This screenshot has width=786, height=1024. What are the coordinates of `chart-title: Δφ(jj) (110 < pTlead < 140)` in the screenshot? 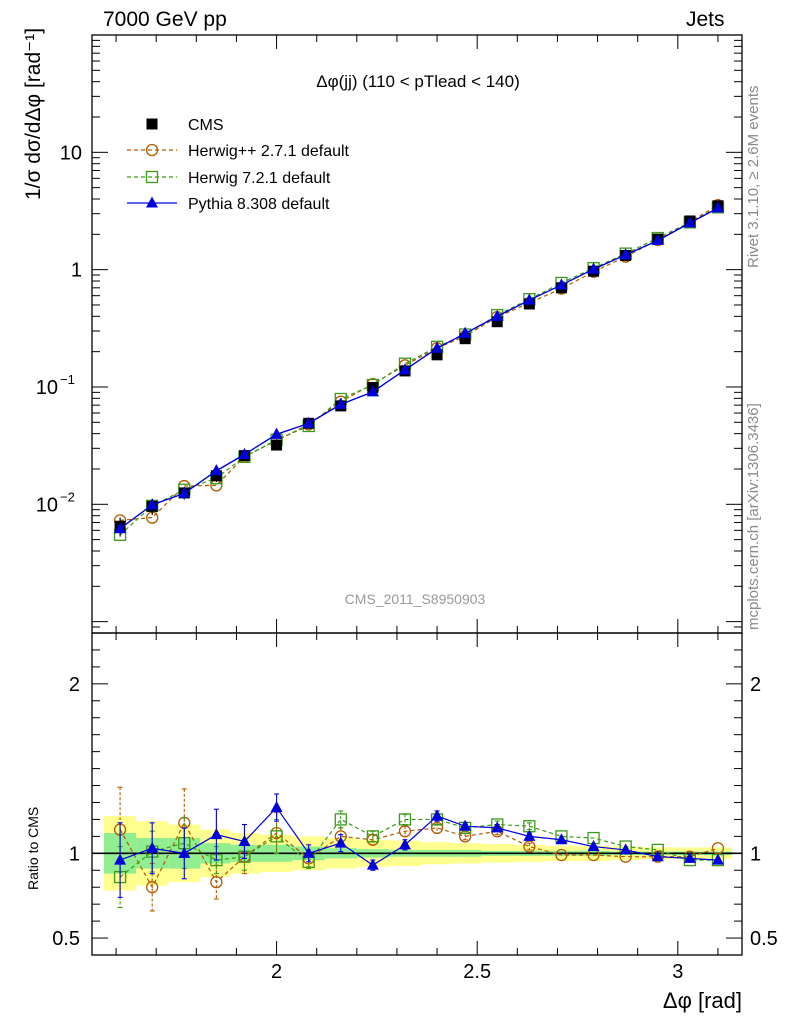 It's located at (418, 81).